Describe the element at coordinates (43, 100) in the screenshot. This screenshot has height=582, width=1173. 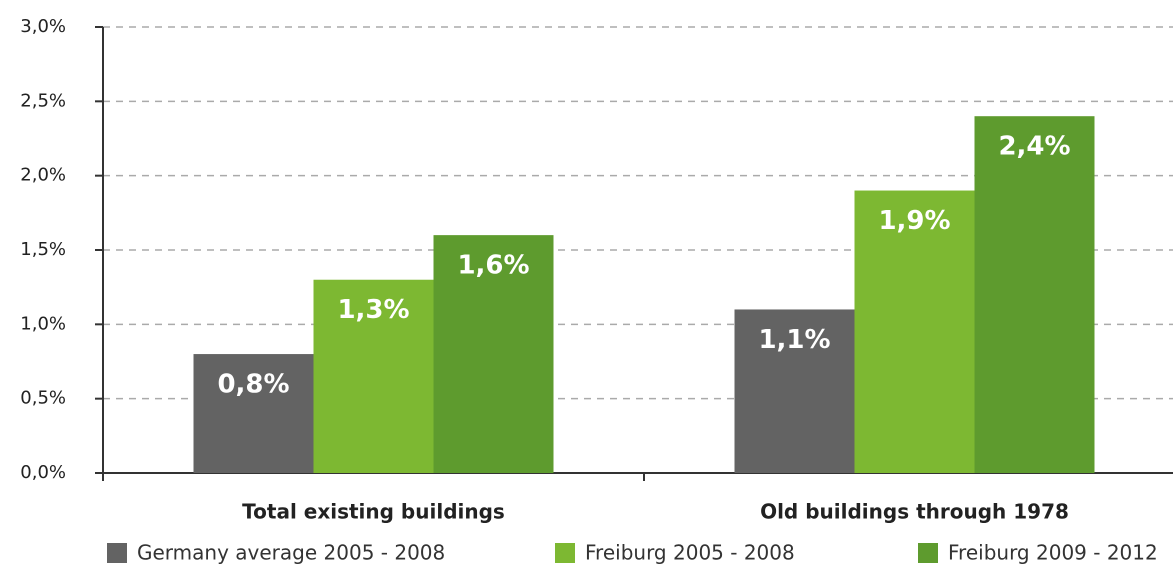
I see `y-tick-label: 2,5%` at that location.